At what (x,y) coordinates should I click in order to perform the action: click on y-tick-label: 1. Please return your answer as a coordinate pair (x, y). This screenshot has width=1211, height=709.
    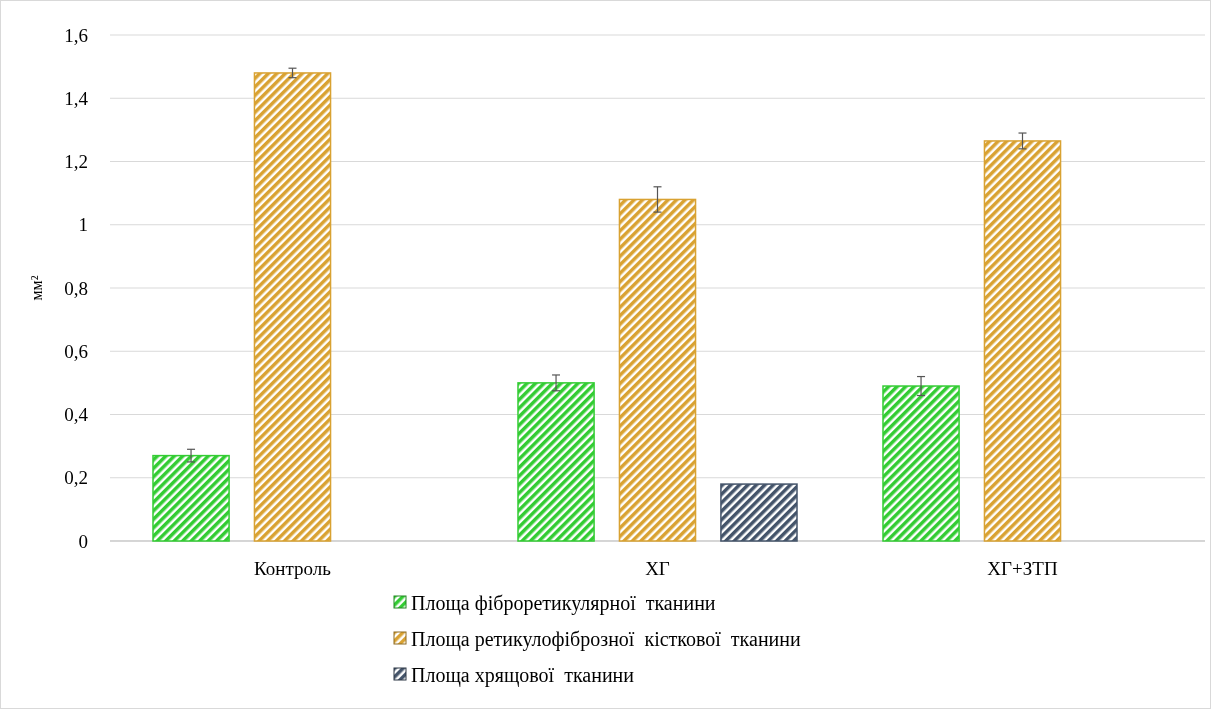
    Looking at the image, I should click on (83, 225).